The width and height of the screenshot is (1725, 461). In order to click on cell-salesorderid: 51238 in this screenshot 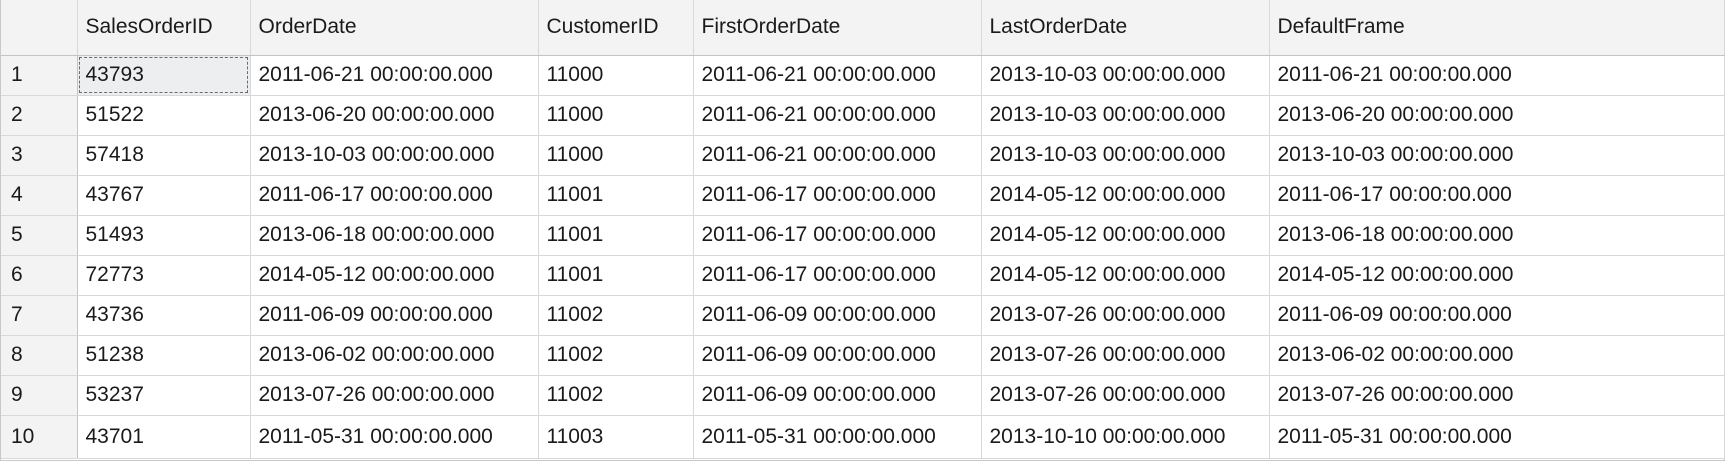, I will do `click(164, 355)`.